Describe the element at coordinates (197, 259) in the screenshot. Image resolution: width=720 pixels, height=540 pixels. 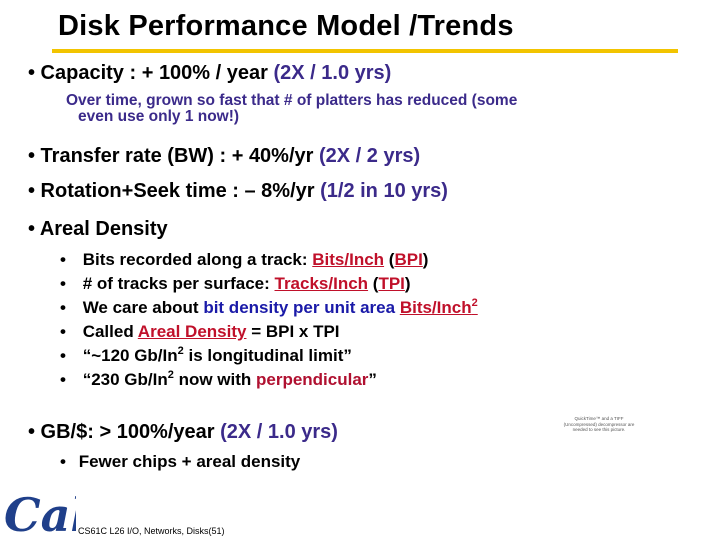
I see `areal-item-text: Bits recorded along a track:` at that location.